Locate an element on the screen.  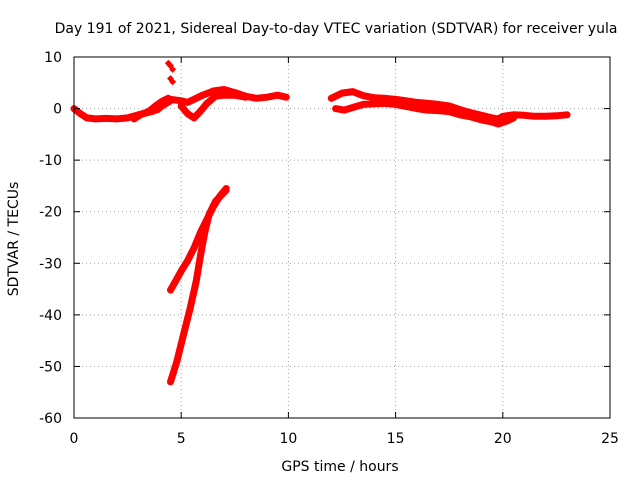
y-tick-label: -20 is located at coordinates (50, 213).